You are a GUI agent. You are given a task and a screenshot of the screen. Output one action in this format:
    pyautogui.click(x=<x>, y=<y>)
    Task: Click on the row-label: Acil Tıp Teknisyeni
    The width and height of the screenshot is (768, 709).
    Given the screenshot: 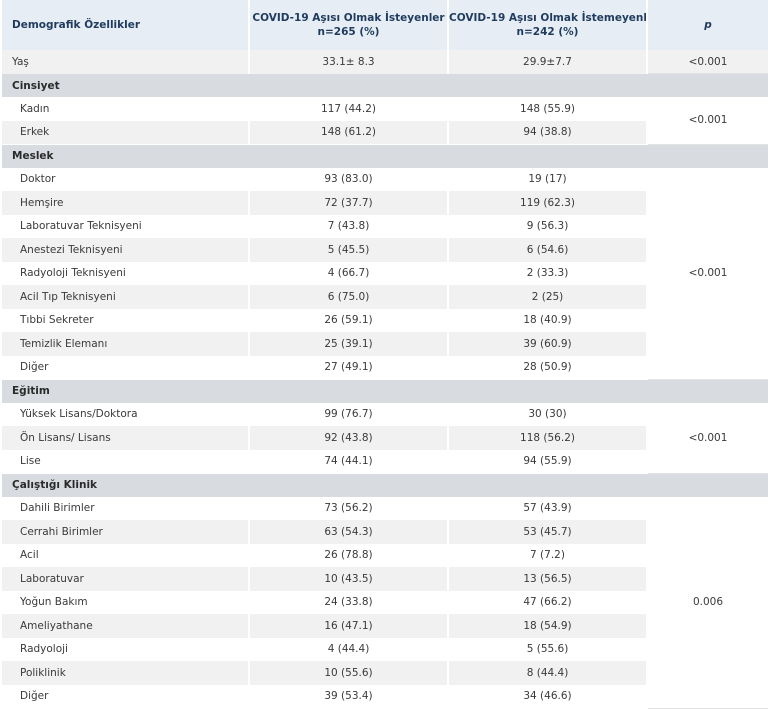 What is the action you would take?
    pyautogui.click(x=125, y=297)
    